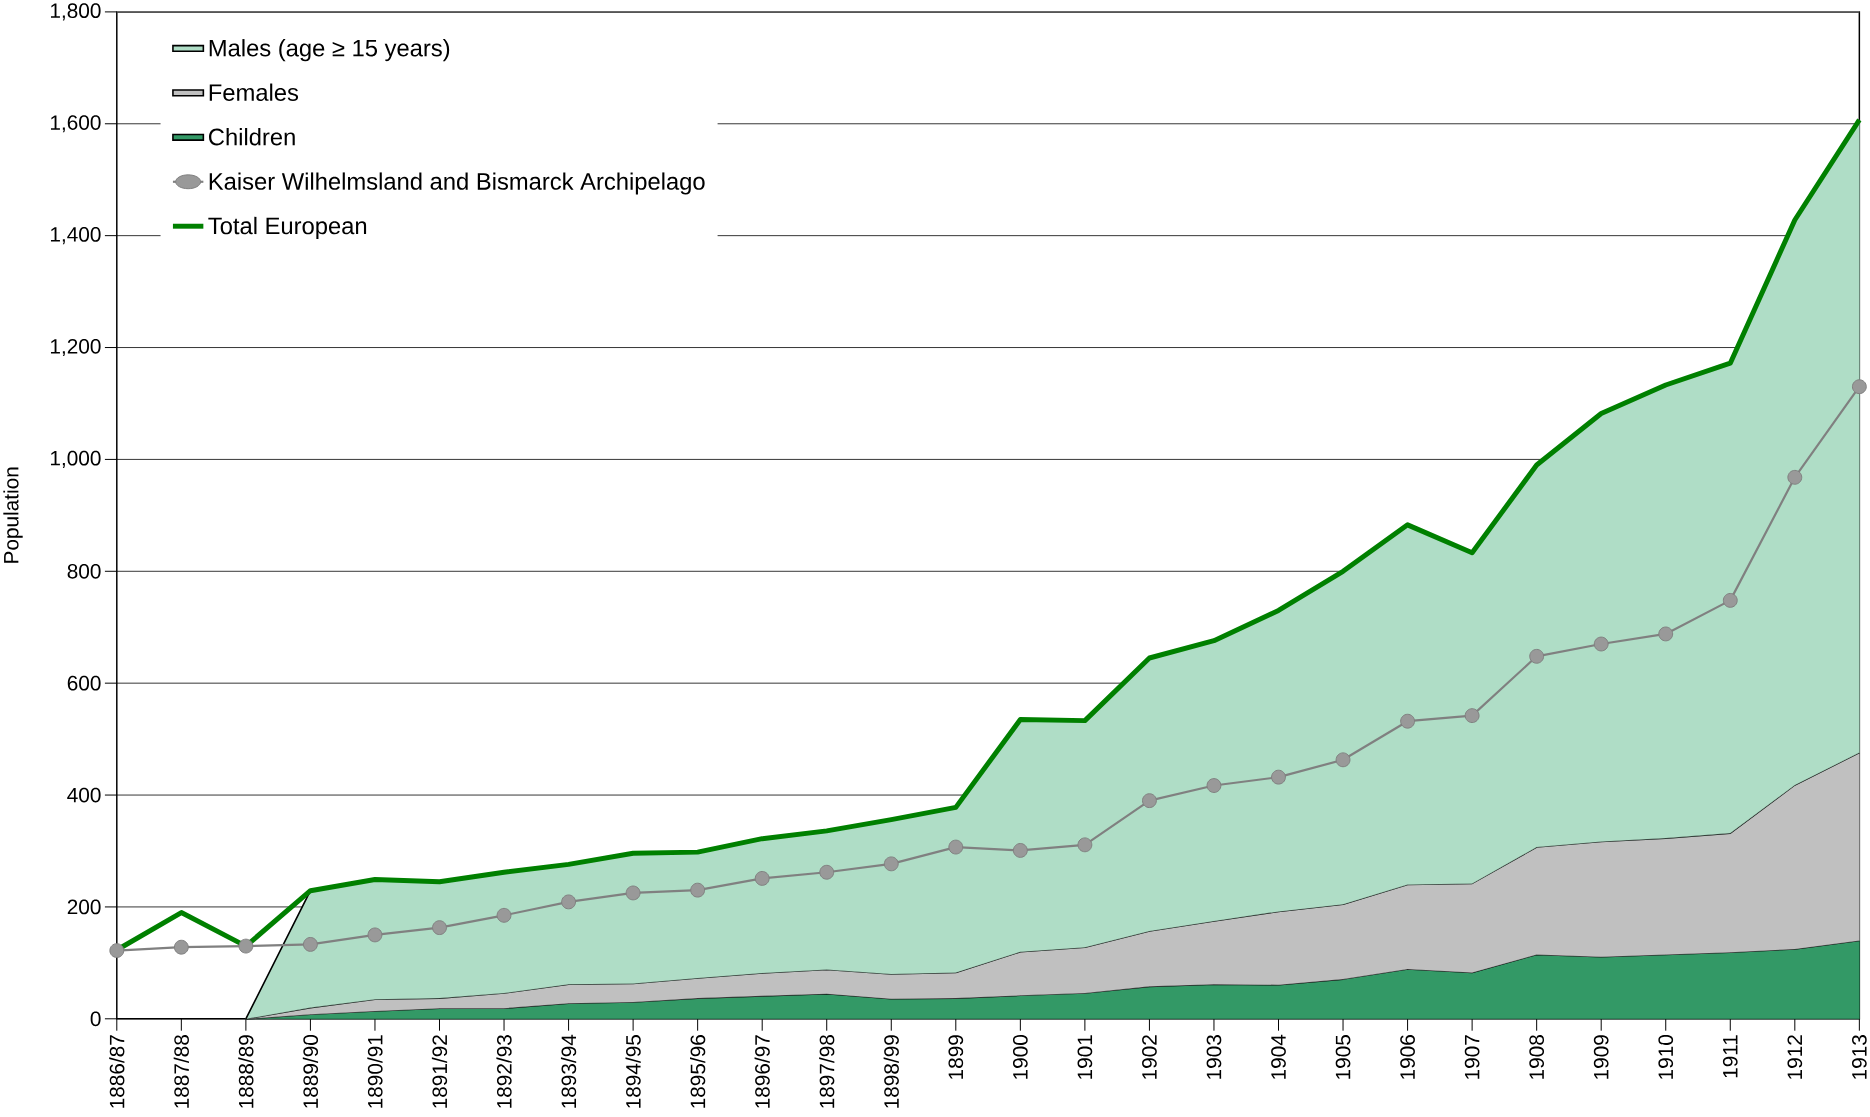  Describe the element at coordinates (956, 1057) in the screenshot. I see `x-tick-label: 1899` at that location.